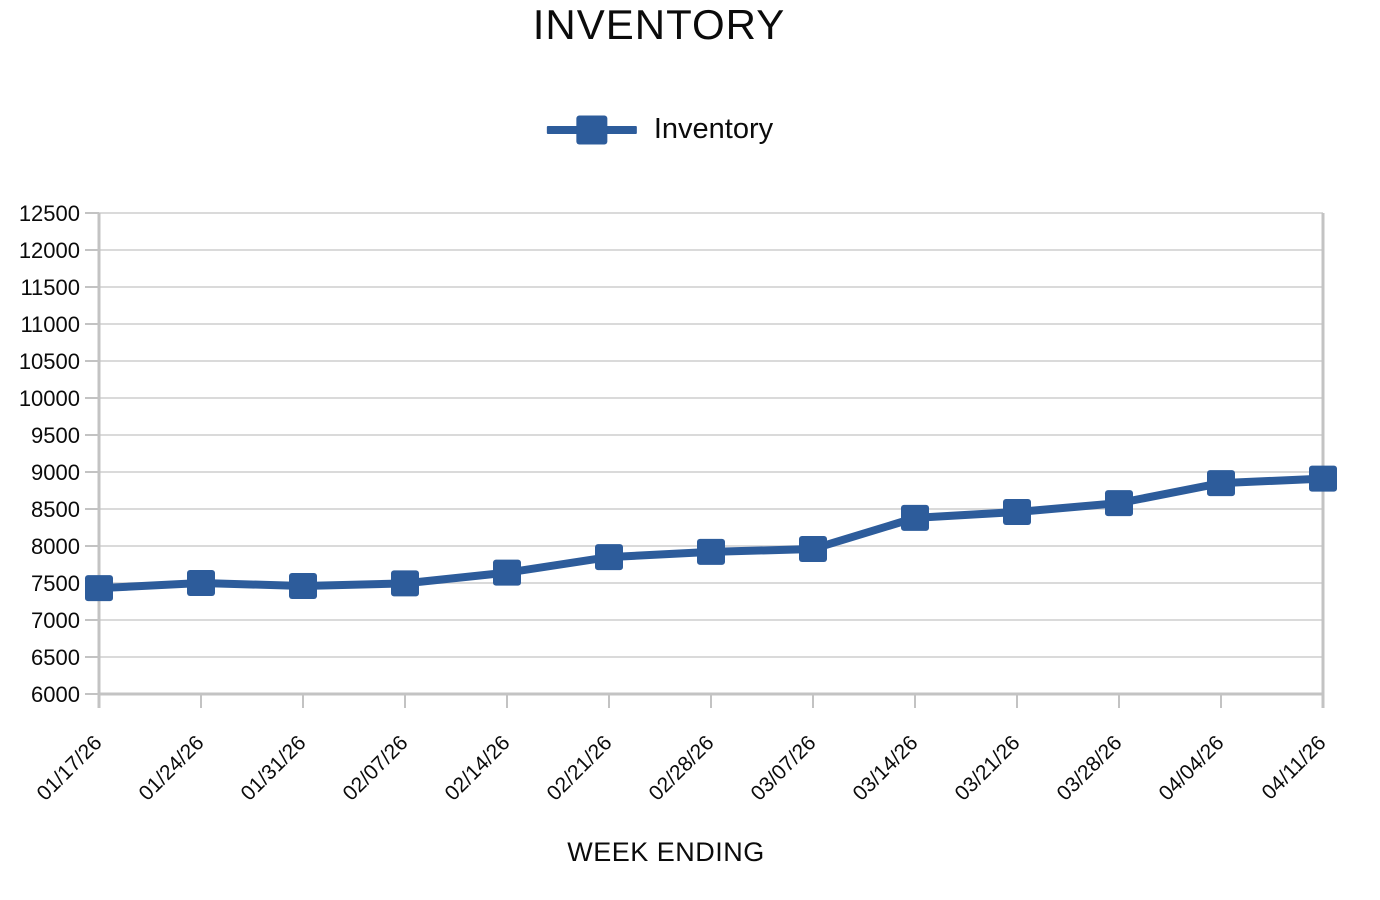 This screenshot has width=1380, height=900. I want to click on x-tick-label: 03/07/26, so click(783, 768).